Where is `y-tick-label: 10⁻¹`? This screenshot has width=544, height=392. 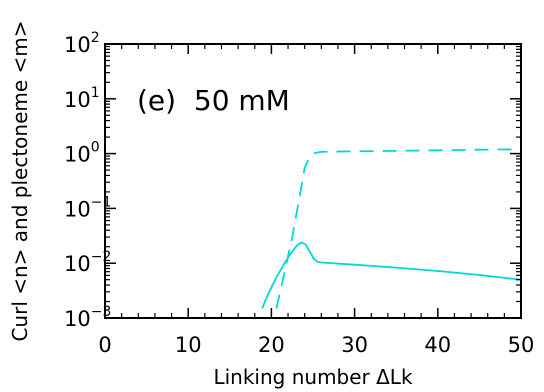
y-tick-label: 10⁻¹ is located at coordinates (87, 207).